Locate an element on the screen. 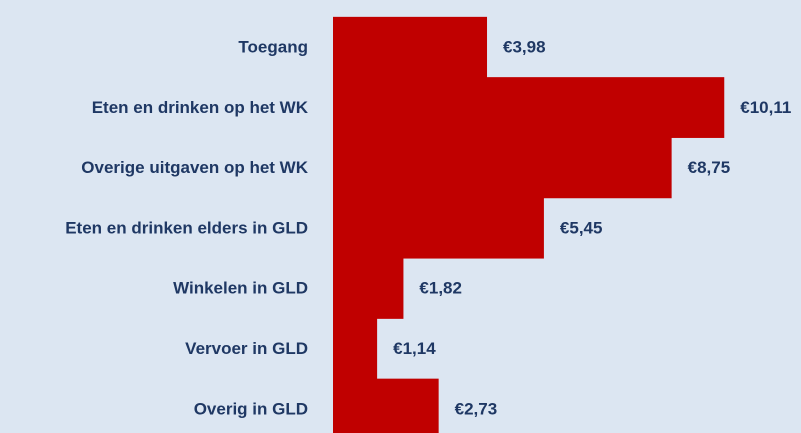 This screenshot has height=433, width=801. category-label: Eten en drinken op het WK is located at coordinates (200, 107).